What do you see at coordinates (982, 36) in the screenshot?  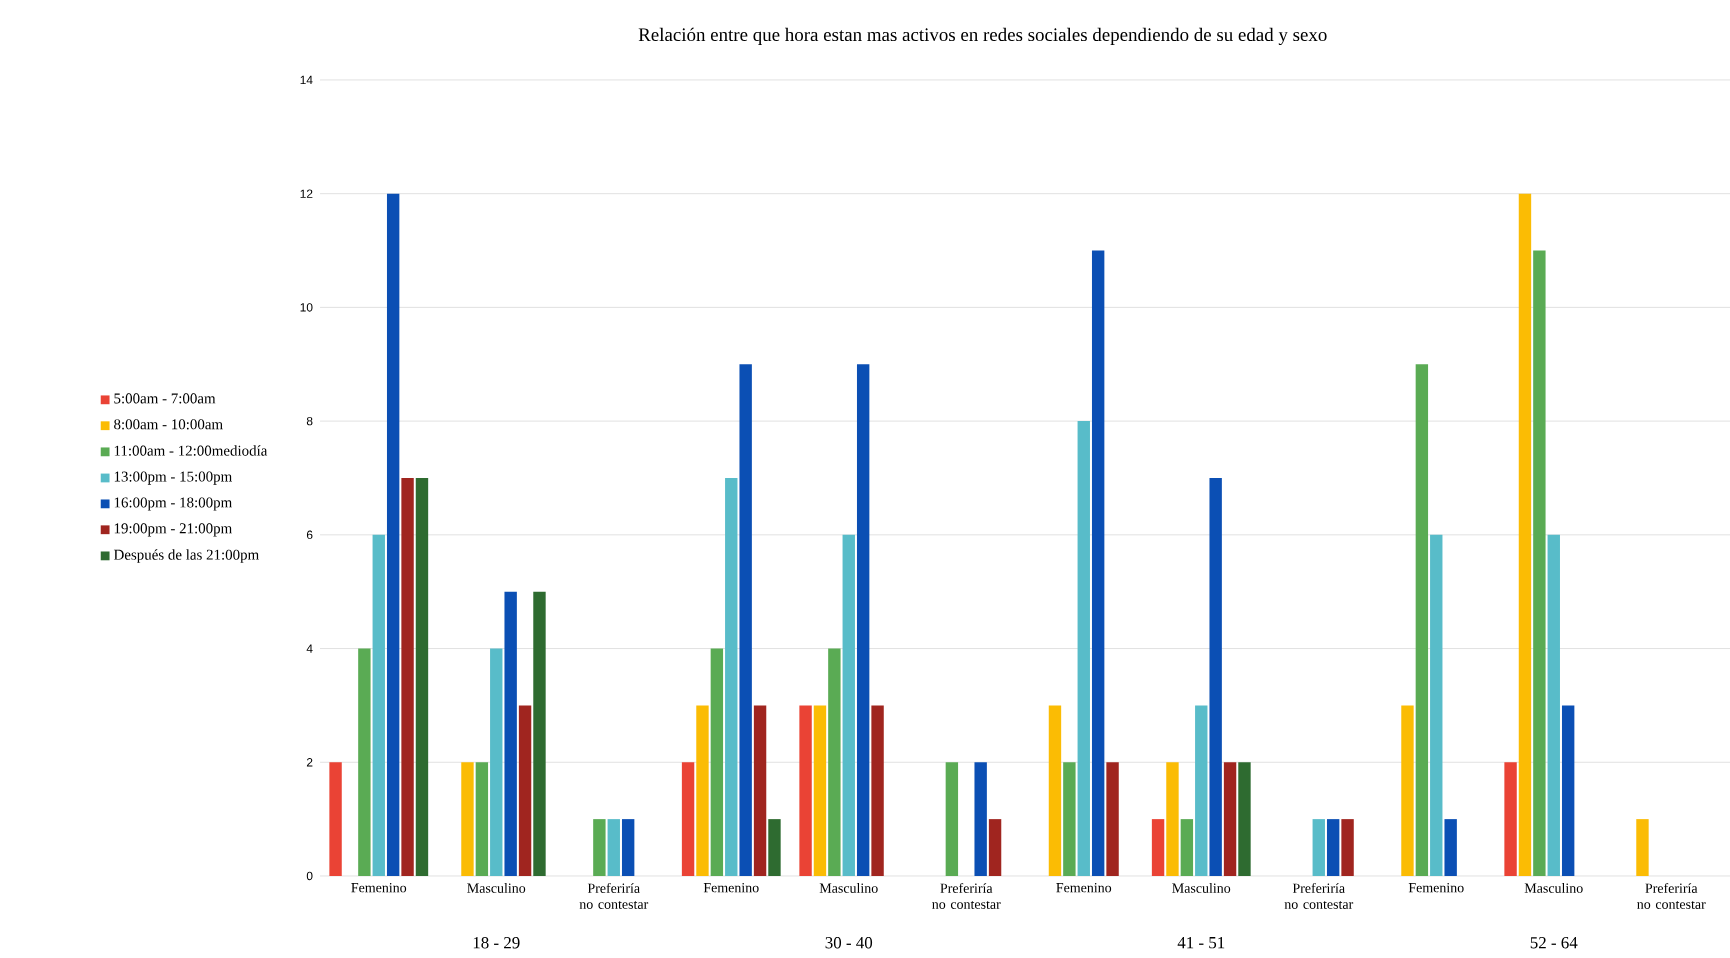 I see `chart-title: Relación entre que hora estan mas activos en redes sociales dependiendo de su edad y sexo` at bounding box center [982, 36].